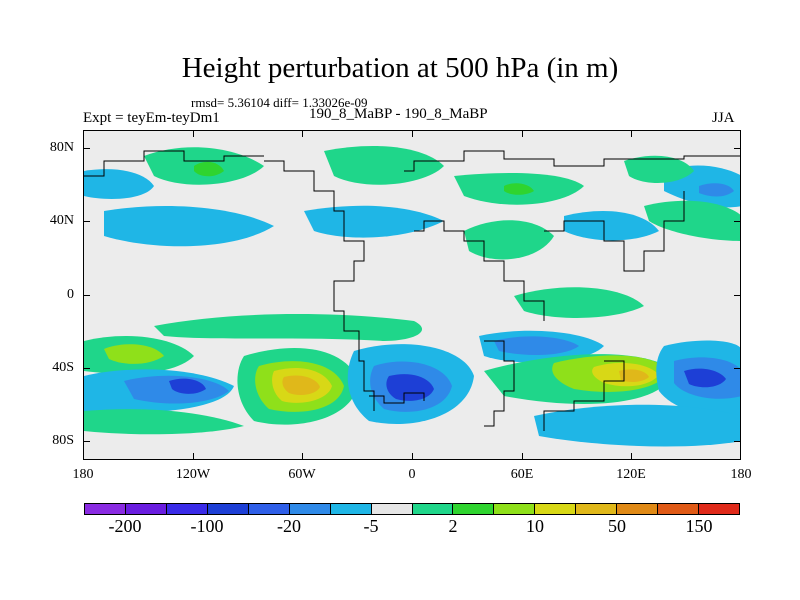  What do you see at coordinates (398, 114) in the screenshot?
I see `subtitle: 190_8_MaBP - 190_8_MaBP` at bounding box center [398, 114].